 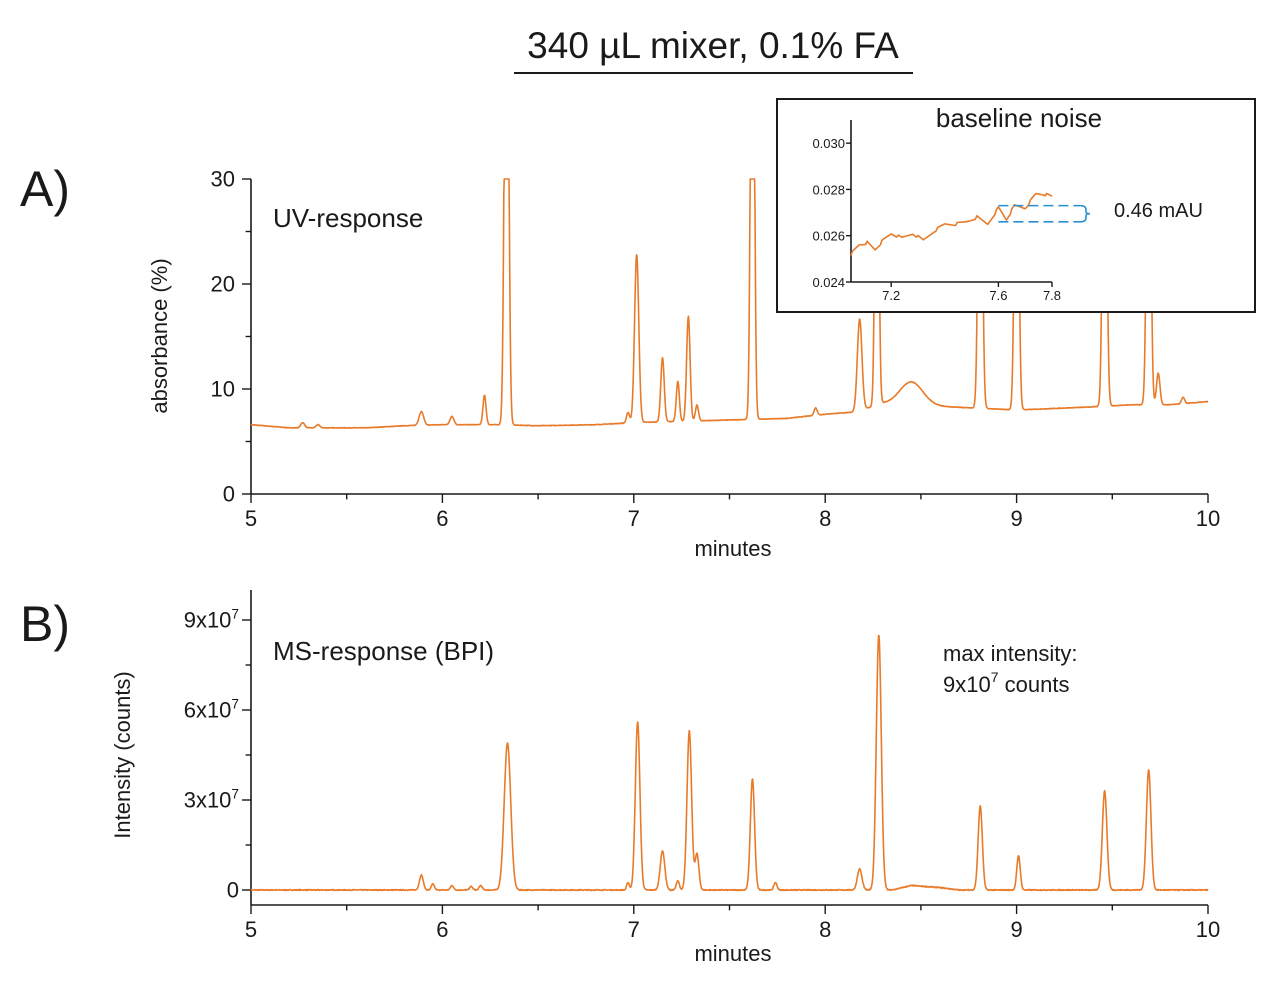 What do you see at coordinates (828, 282) in the screenshot?
I see `inset-y-tick-label: 0.024` at bounding box center [828, 282].